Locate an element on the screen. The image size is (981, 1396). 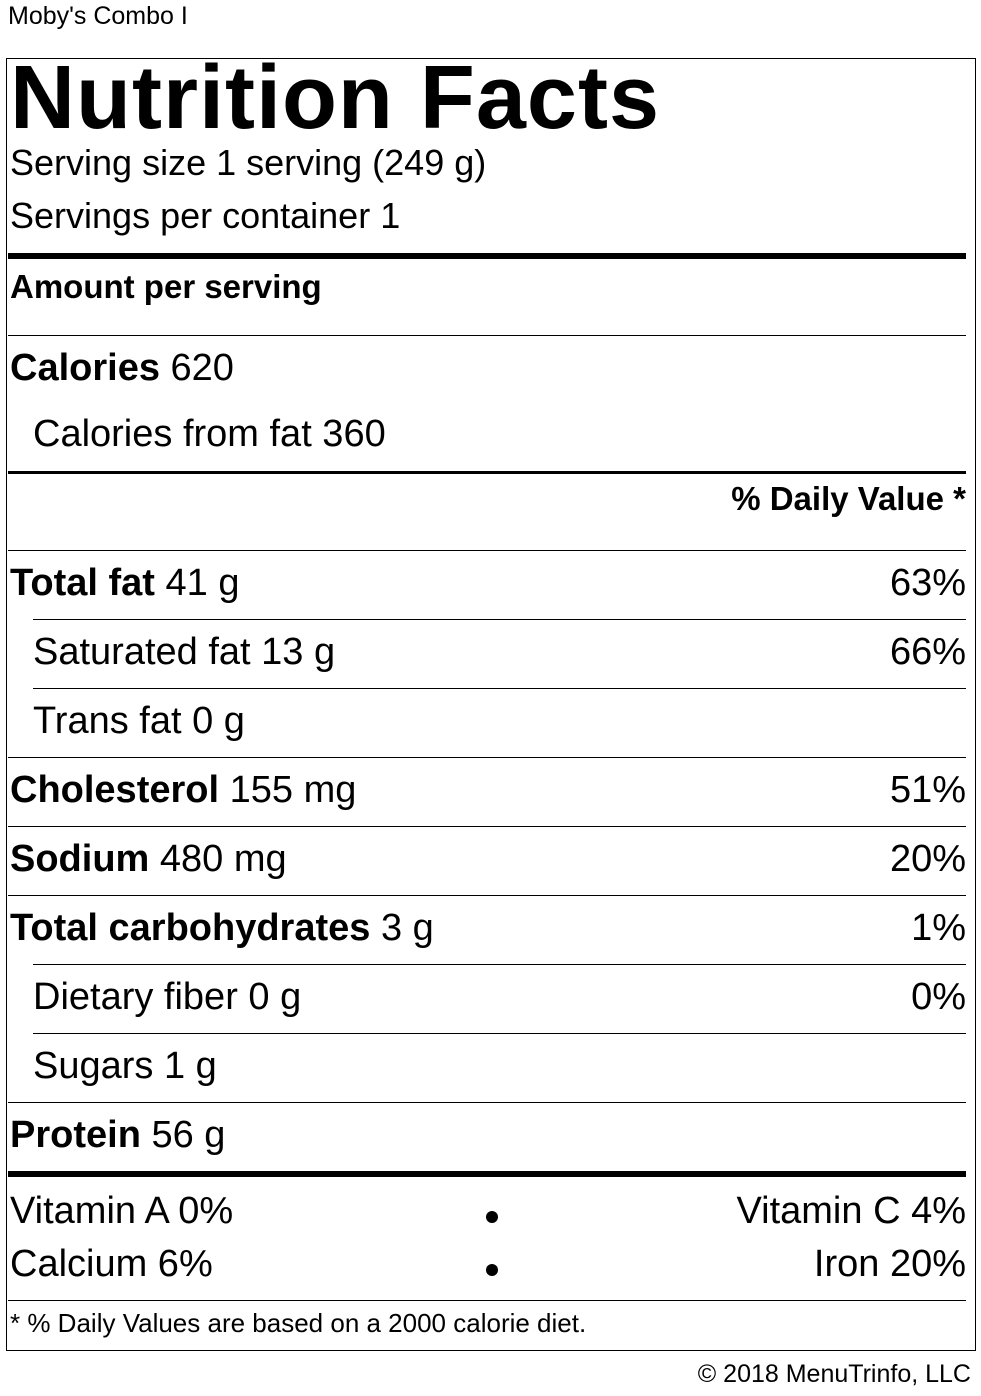
nutrient-row: Cholesterol 155 mg 51% is located at coordinates (488, 790).